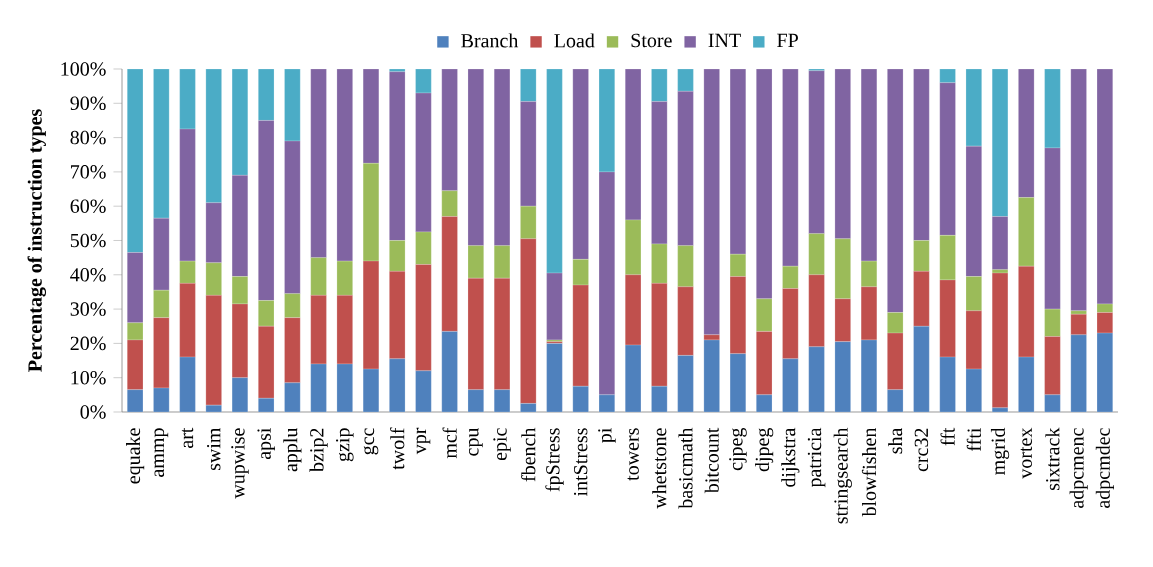  Describe the element at coordinates (869, 472) in the screenshot. I see `x-tick-label: blowfishen` at that location.